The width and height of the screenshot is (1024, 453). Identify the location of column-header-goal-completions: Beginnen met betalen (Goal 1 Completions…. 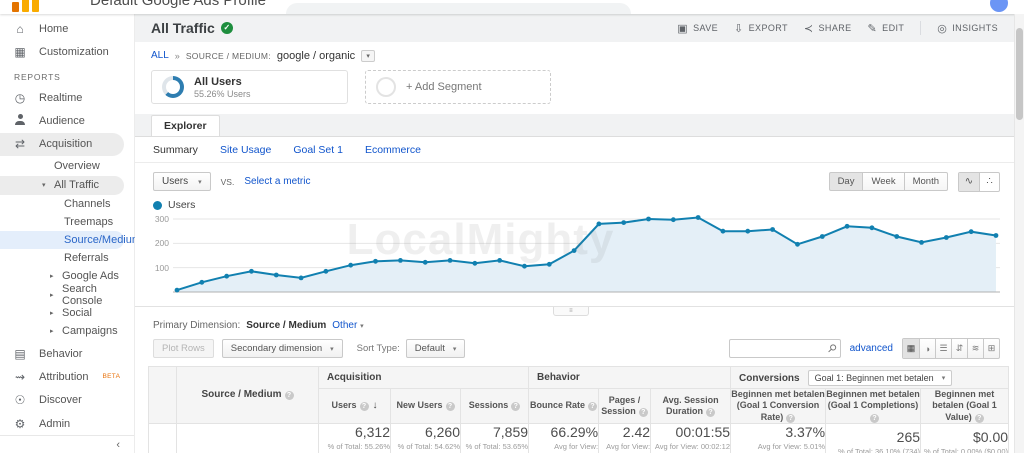
(873, 406).